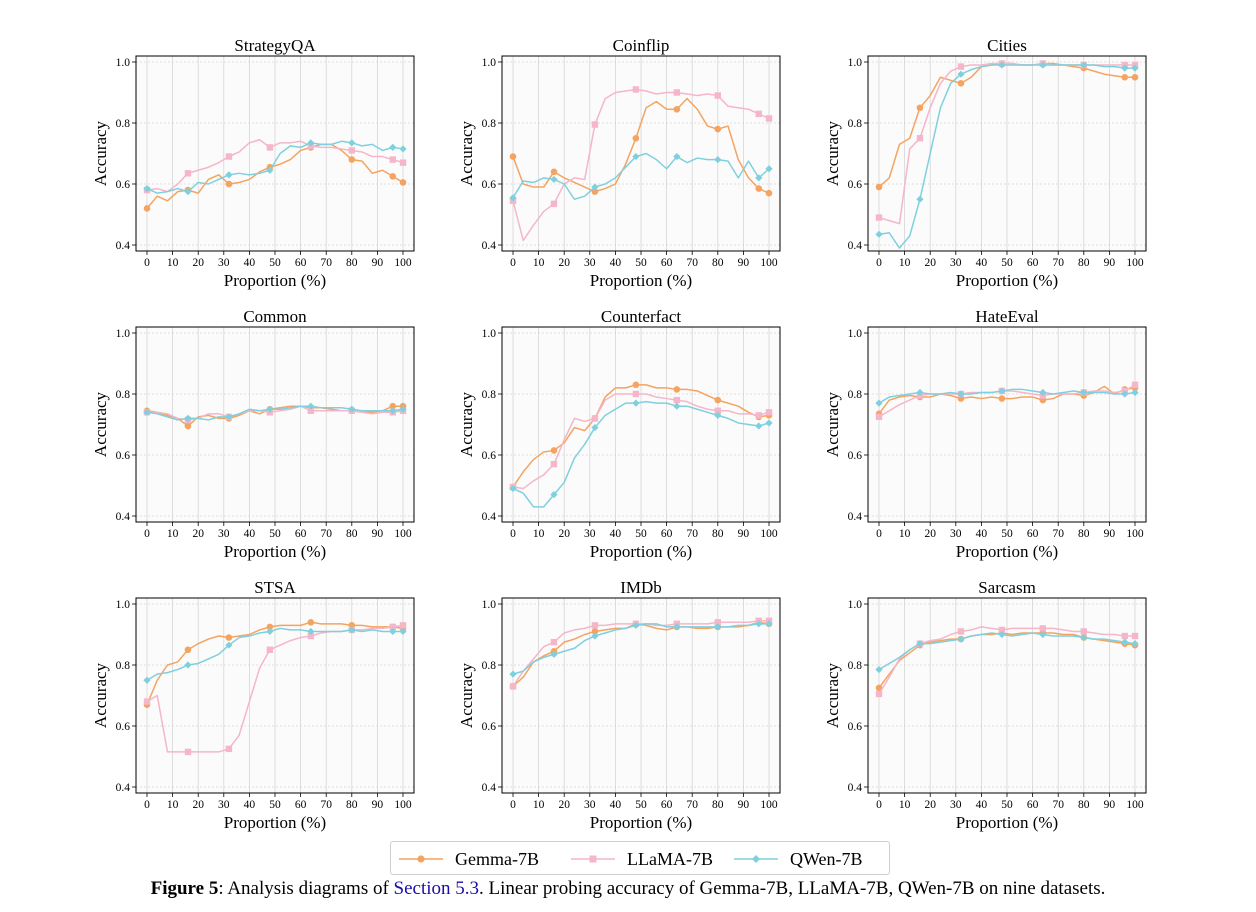  Describe the element at coordinates (513, 534) in the screenshot. I see `x-tick-label: 0` at that location.